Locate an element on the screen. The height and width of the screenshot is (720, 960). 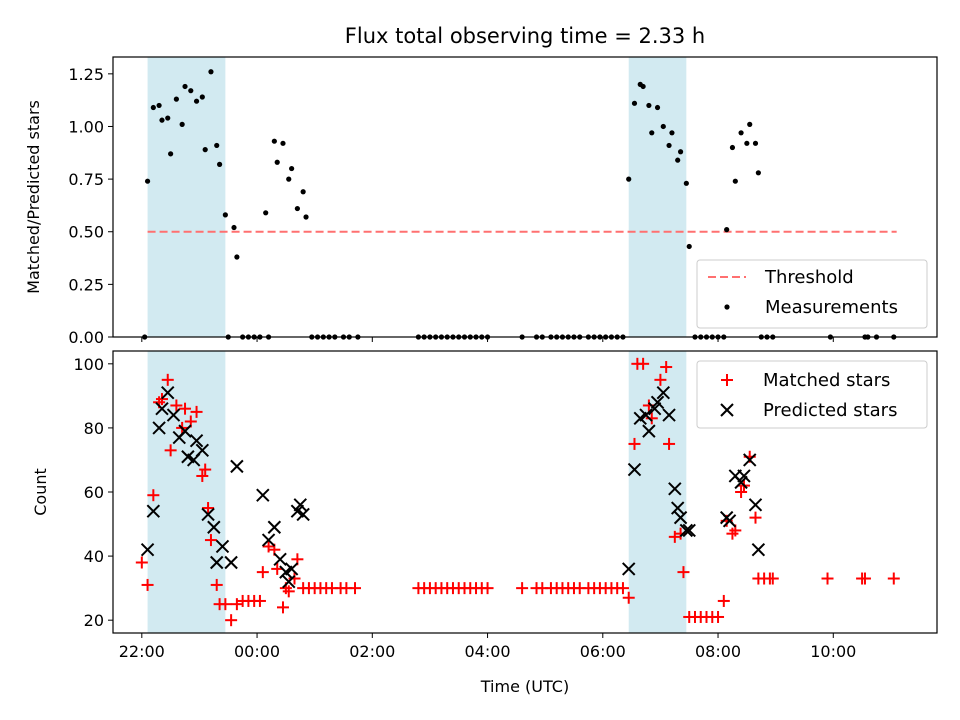
top-y-tick-label: 1.00 is located at coordinates (86, 126).